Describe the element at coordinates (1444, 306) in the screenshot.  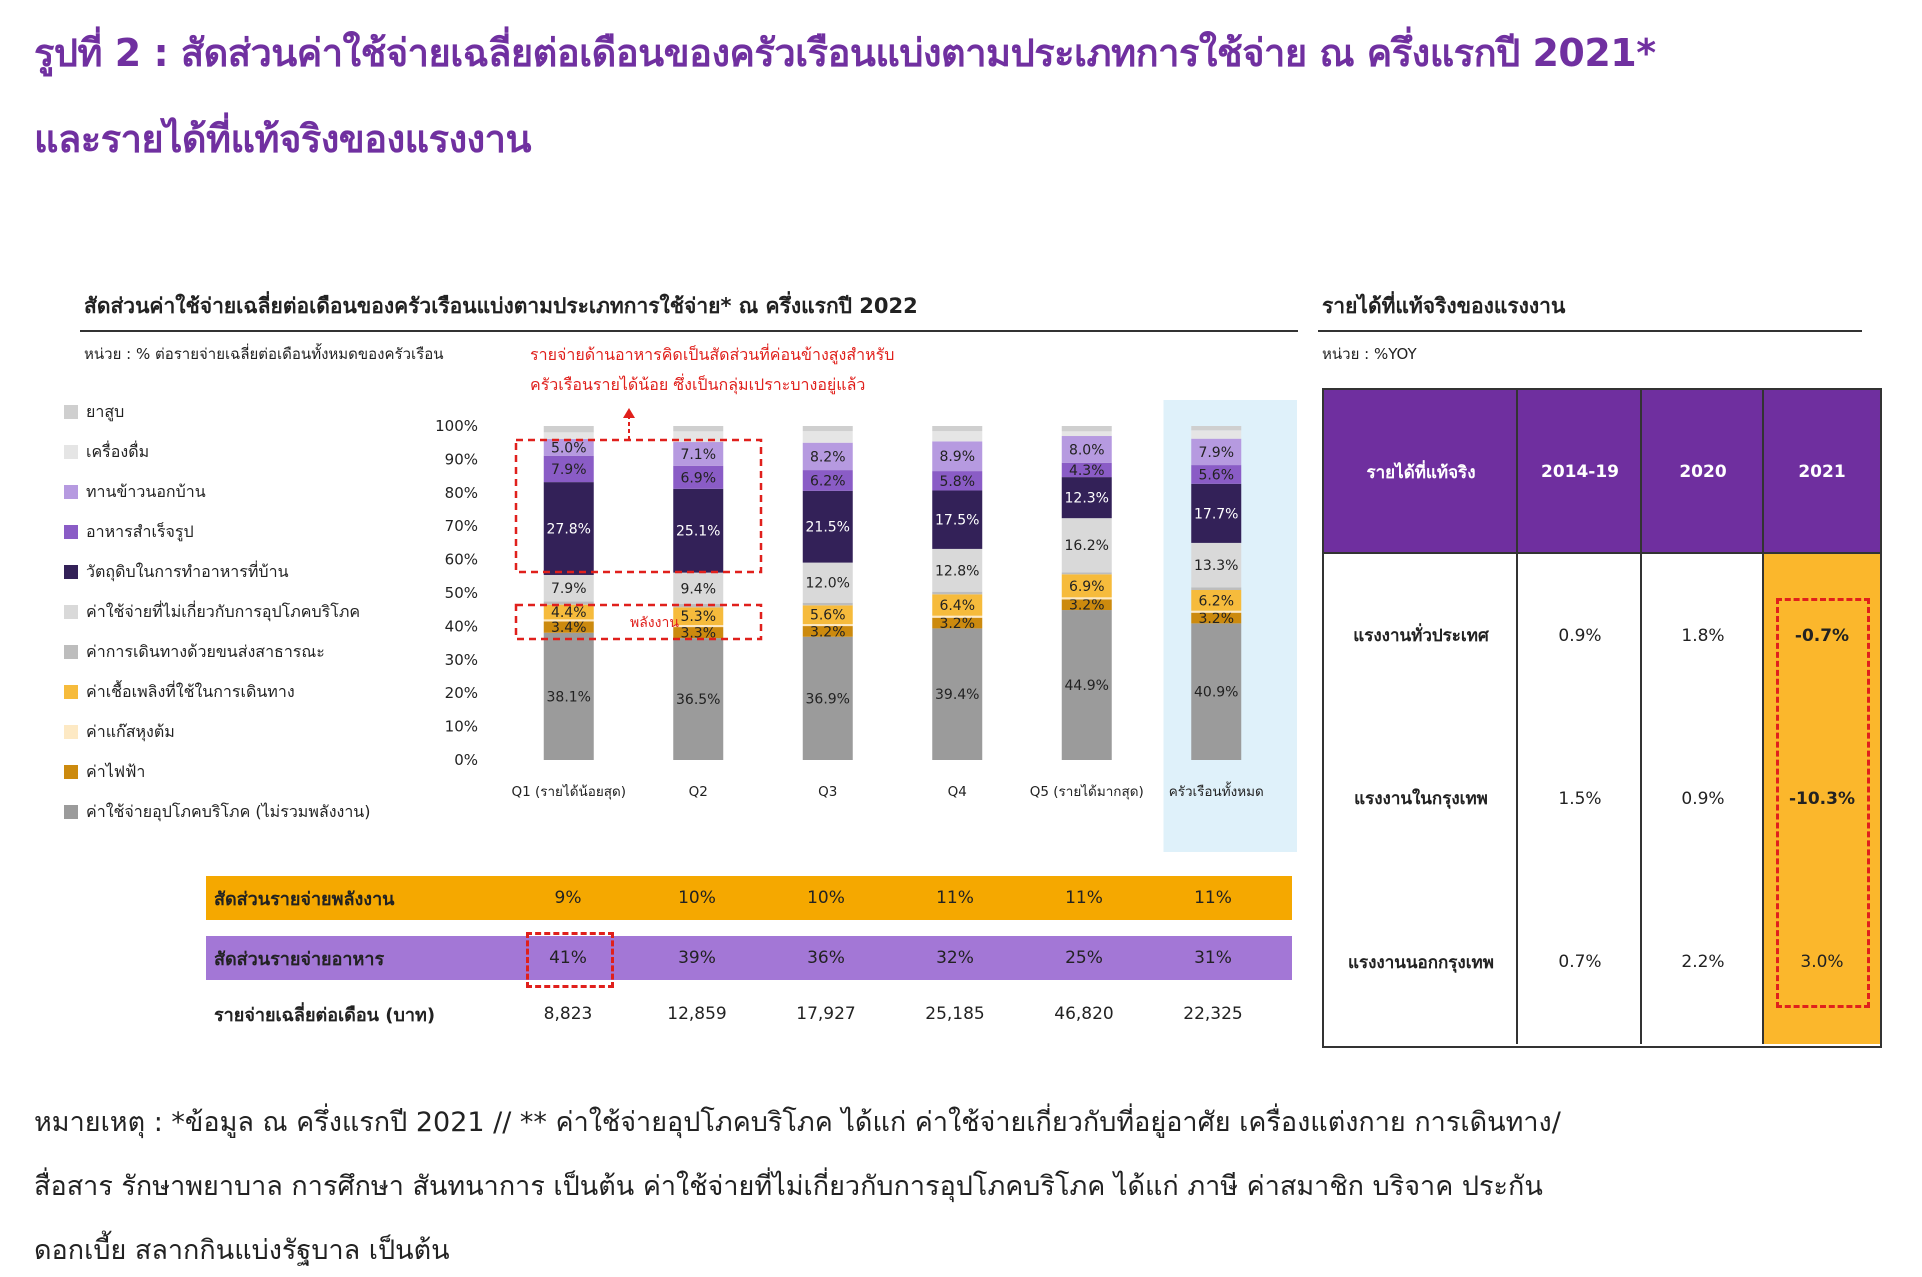
I see `real-income-title: รายได้ที่แท้จริงของแรงงาน` at that location.